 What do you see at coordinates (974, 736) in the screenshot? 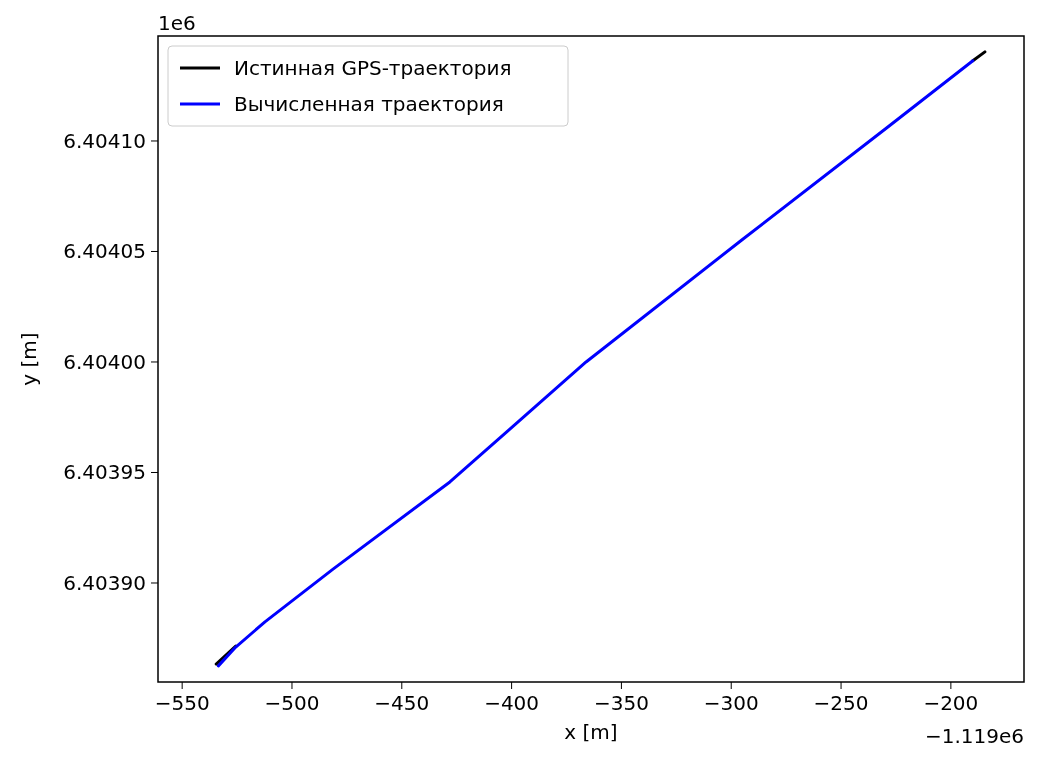
I see `text: −1.119e6` at bounding box center [974, 736].